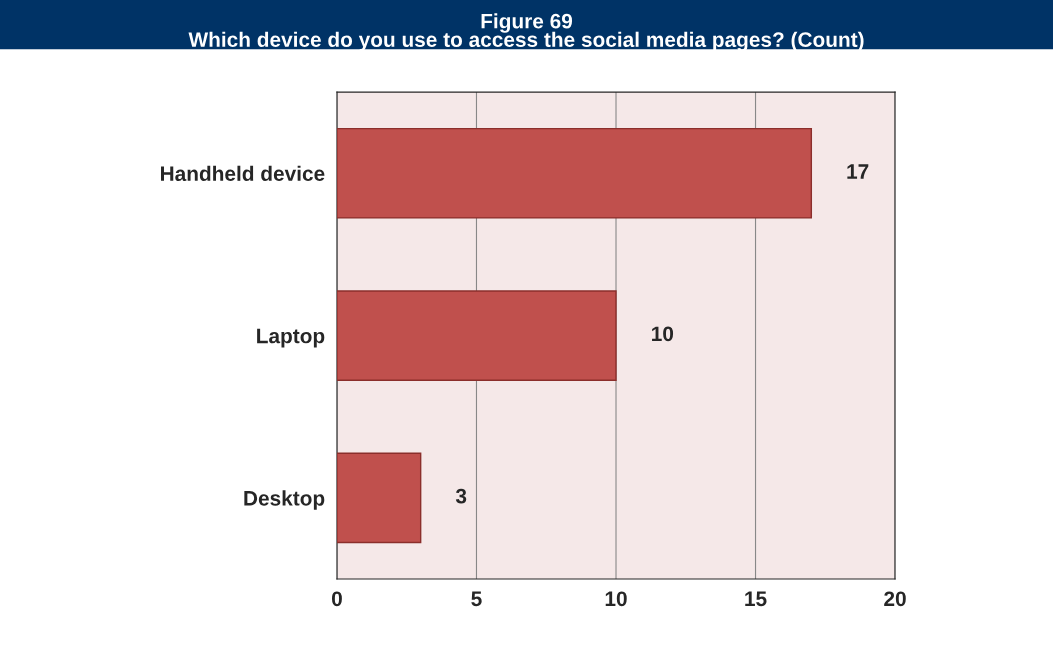  I want to click on y-tick-label: Desktop, so click(284, 500).